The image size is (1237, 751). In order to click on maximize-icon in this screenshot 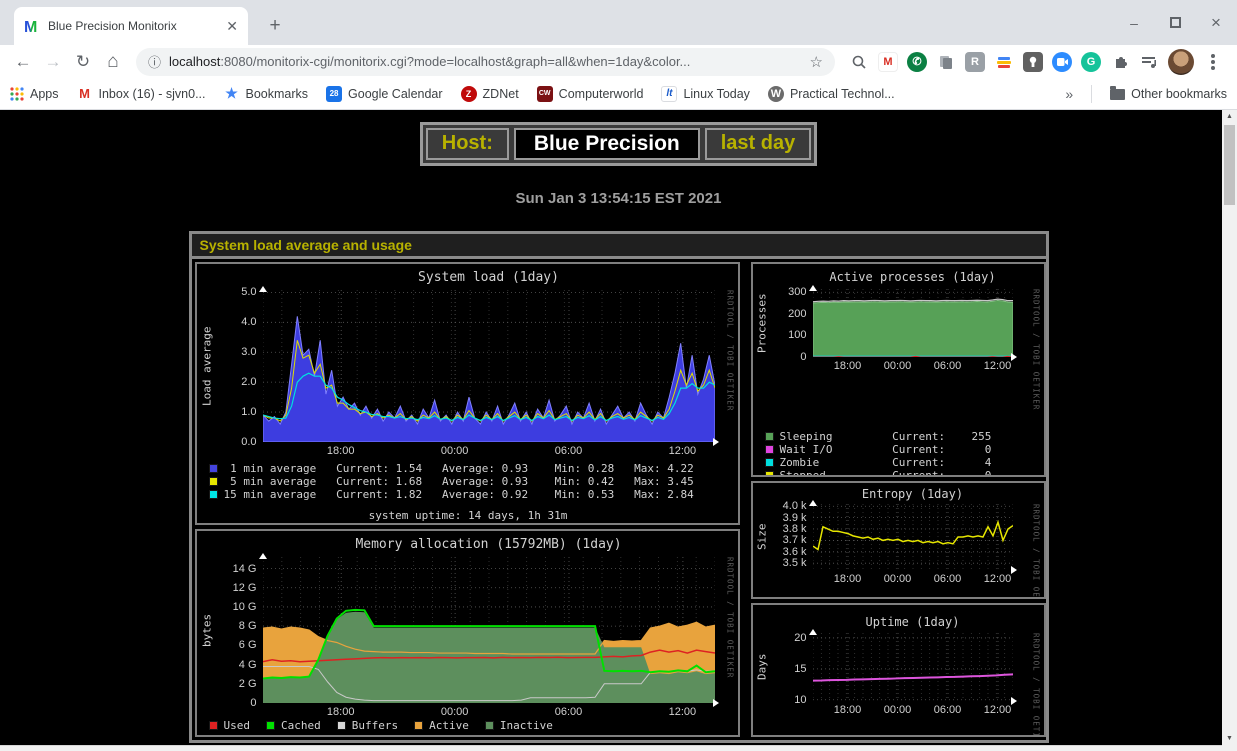, I will do `click(1175, 23)`.